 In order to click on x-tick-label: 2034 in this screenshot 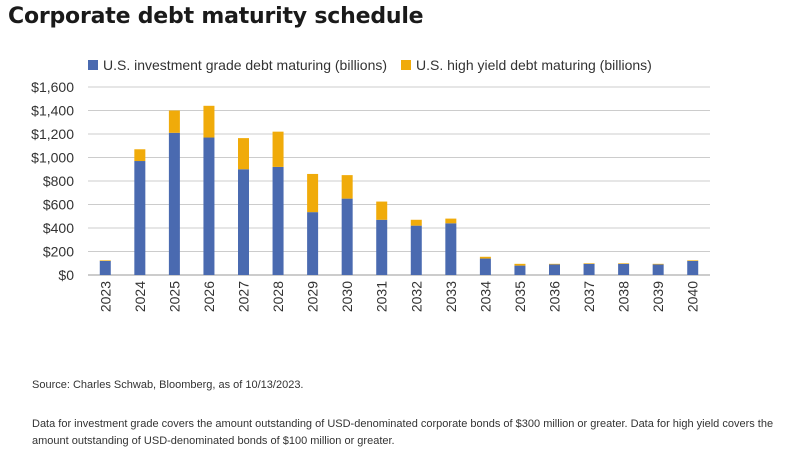, I will do `click(485, 296)`.